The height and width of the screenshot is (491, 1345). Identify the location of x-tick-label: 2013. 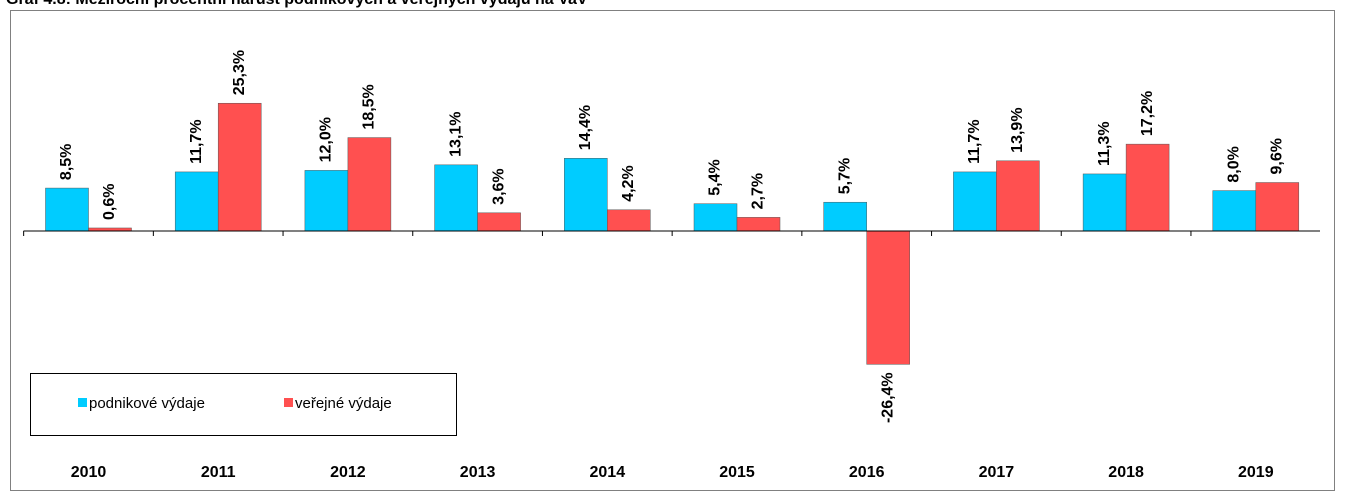
(478, 472).